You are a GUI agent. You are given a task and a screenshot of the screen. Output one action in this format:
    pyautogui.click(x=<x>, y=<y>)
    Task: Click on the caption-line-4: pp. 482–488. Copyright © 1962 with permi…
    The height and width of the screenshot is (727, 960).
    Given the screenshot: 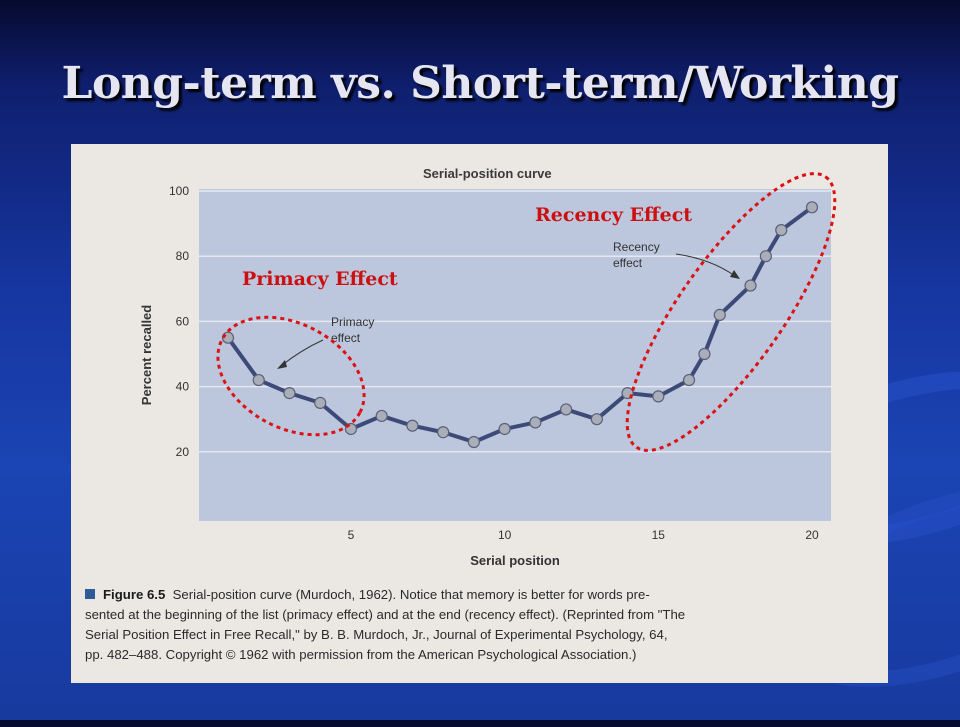 What is the action you would take?
    pyautogui.click(x=361, y=654)
    